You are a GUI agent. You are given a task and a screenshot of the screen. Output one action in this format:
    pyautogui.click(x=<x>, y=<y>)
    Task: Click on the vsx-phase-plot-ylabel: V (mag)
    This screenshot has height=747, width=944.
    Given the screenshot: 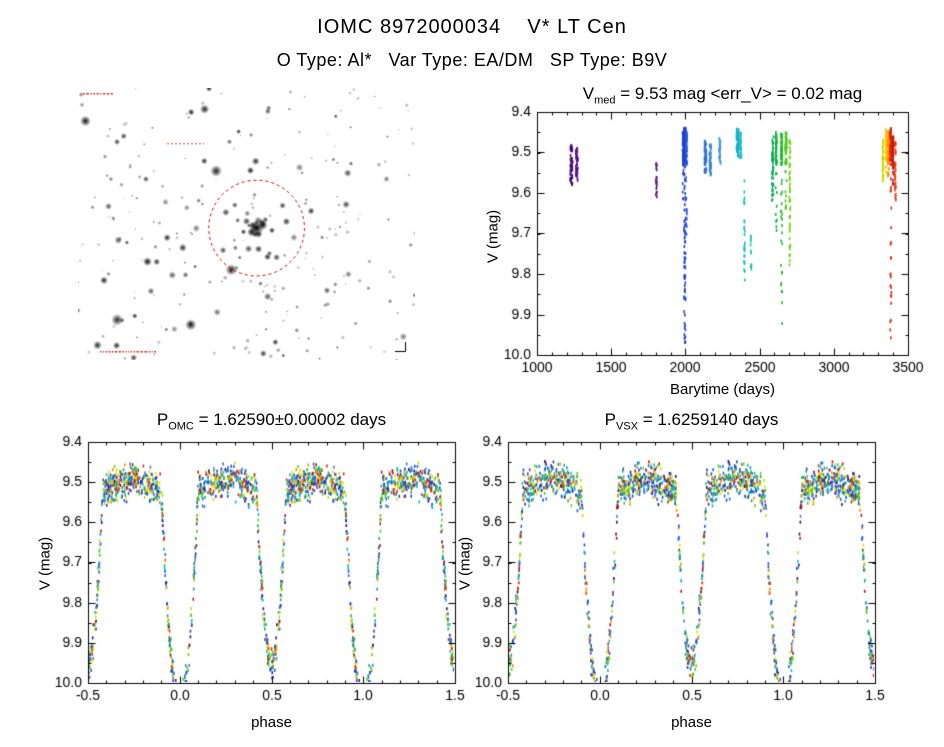 What is the action you would take?
    pyautogui.click(x=465, y=563)
    